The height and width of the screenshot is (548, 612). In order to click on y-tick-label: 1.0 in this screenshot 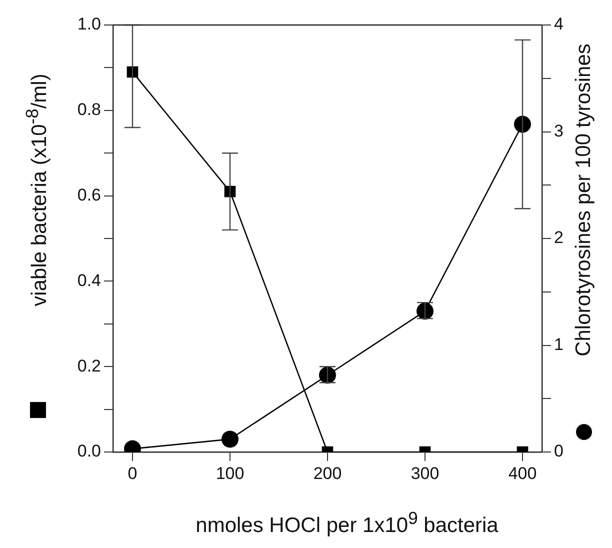, I will do `click(89, 24)`.